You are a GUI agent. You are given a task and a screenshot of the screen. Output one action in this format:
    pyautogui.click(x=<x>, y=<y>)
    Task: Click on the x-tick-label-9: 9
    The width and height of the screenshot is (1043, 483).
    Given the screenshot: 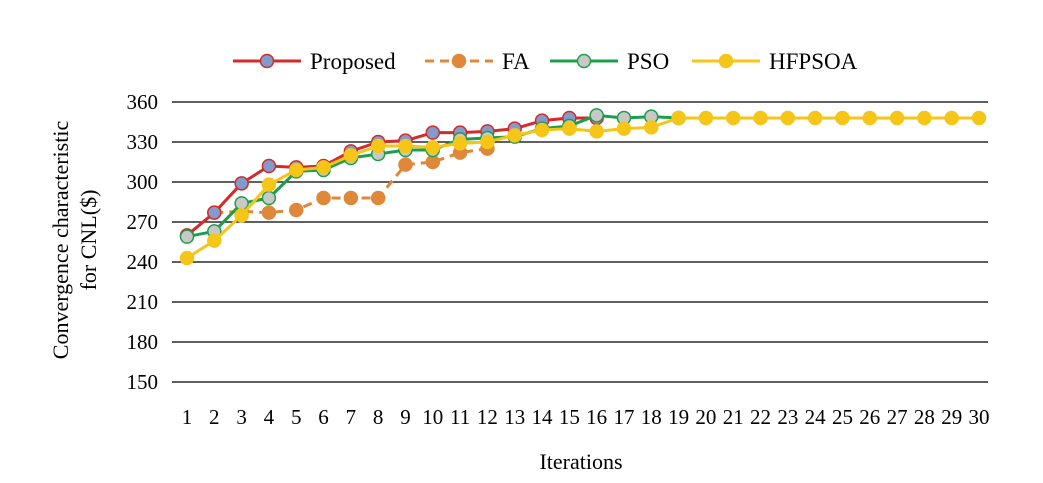 What is the action you would take?
    pyautogui.click(x=405, y=417)
    